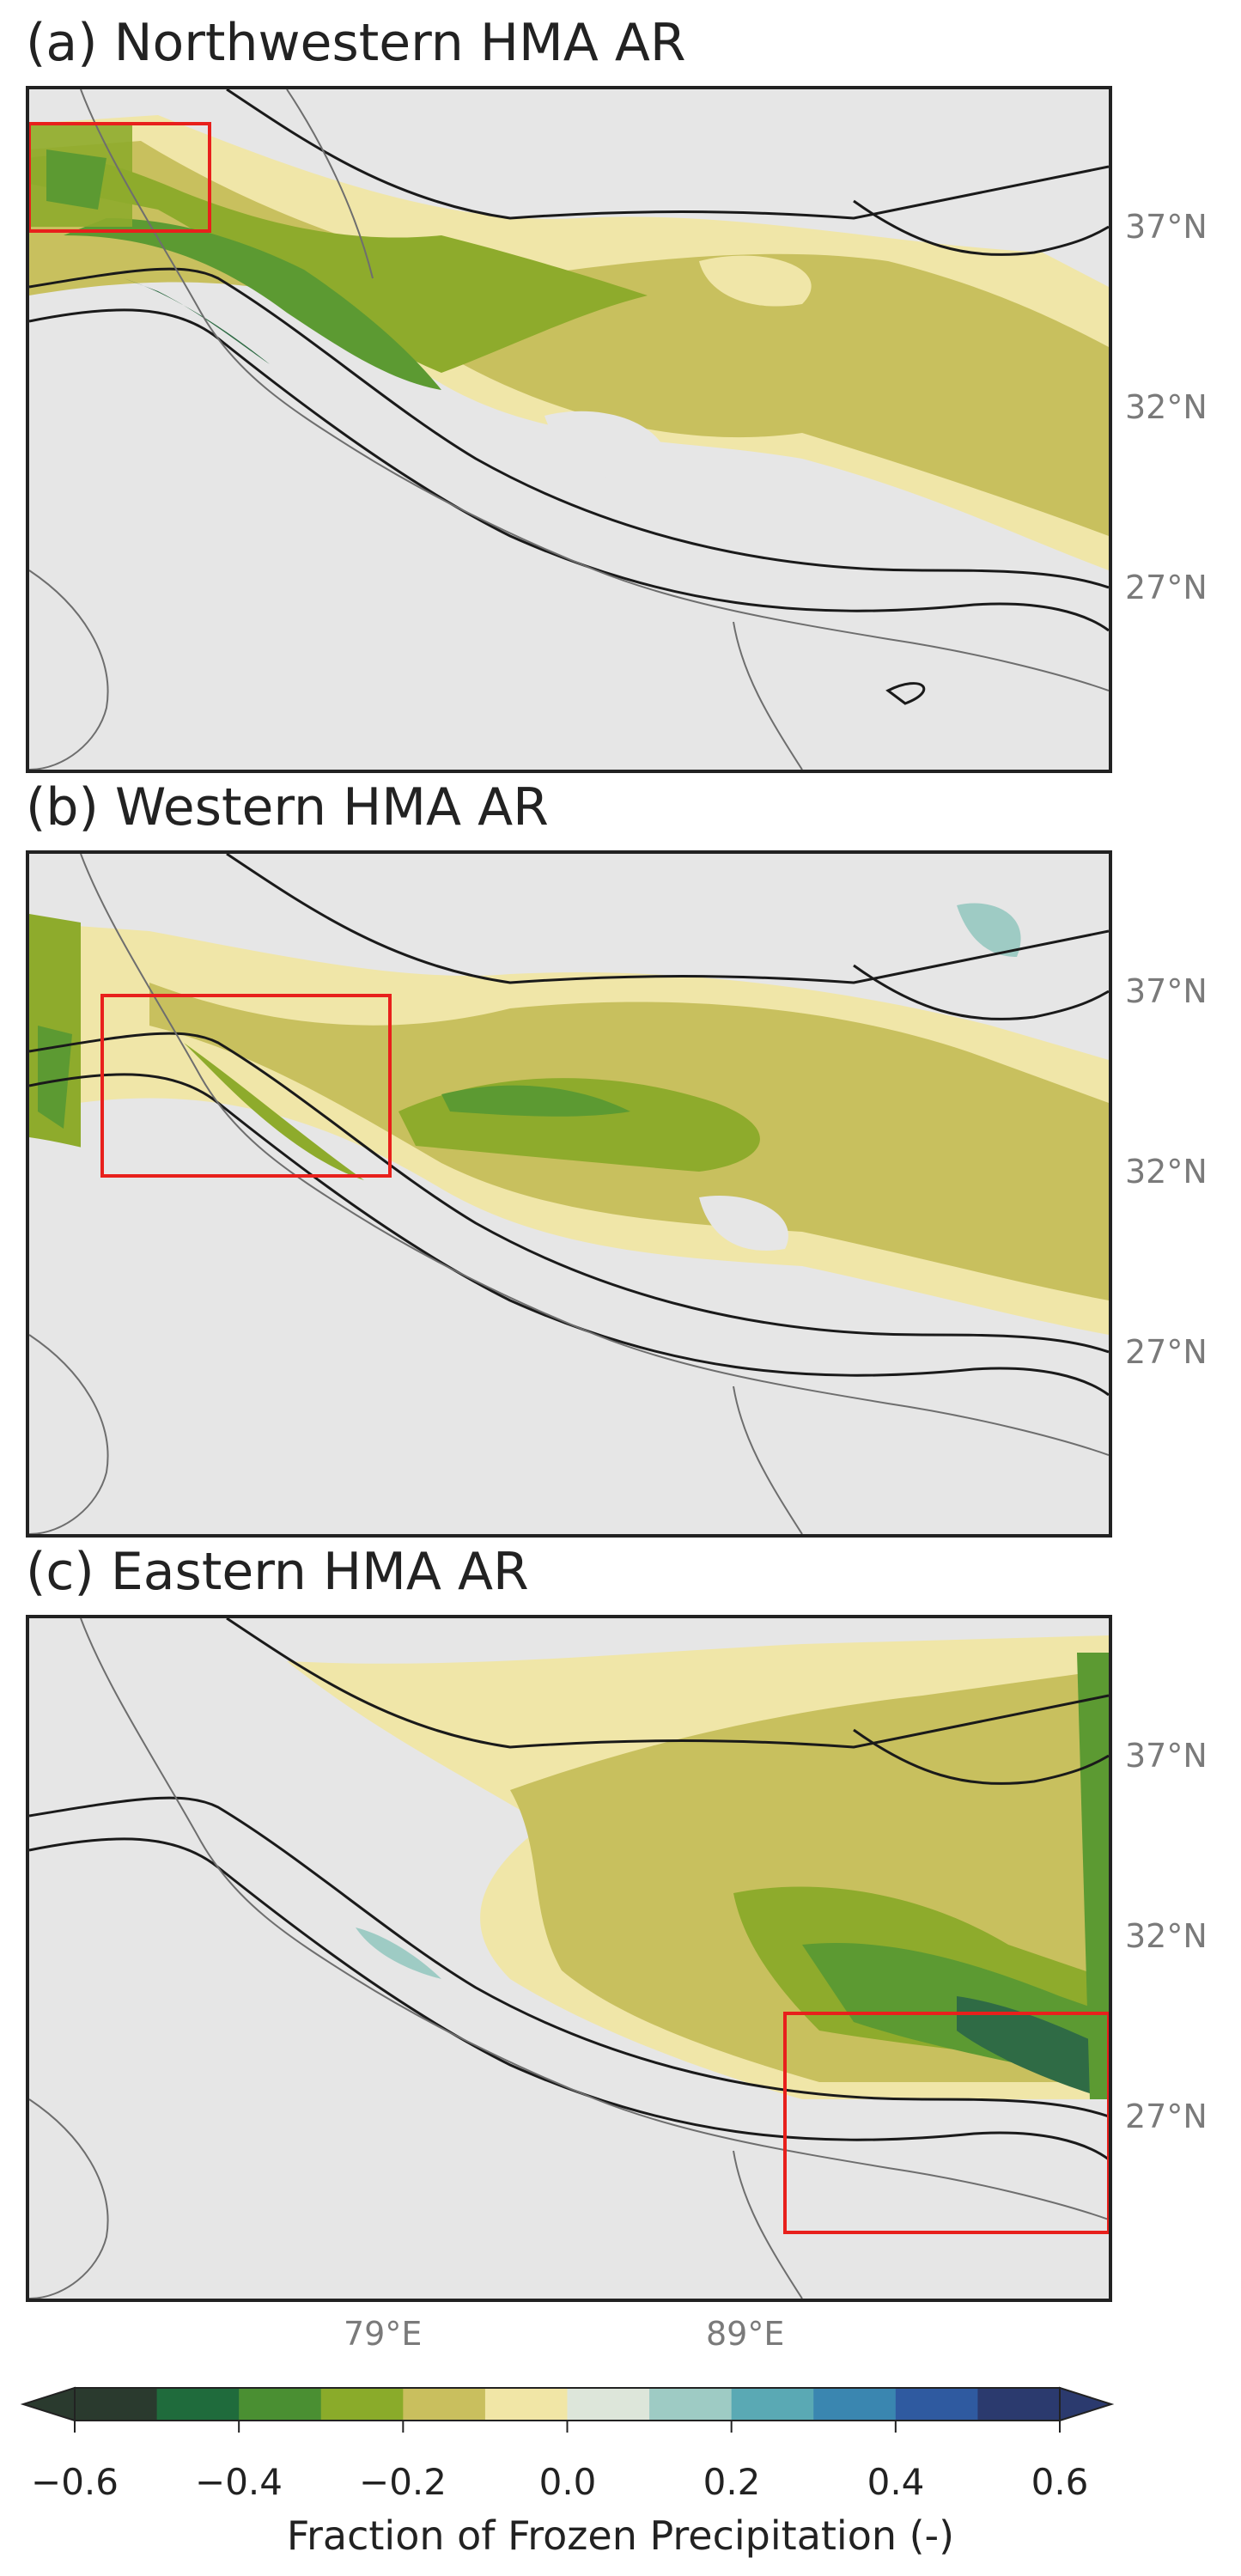  I want to click on colorbar-tick: 0.0, so click(567, 2482).